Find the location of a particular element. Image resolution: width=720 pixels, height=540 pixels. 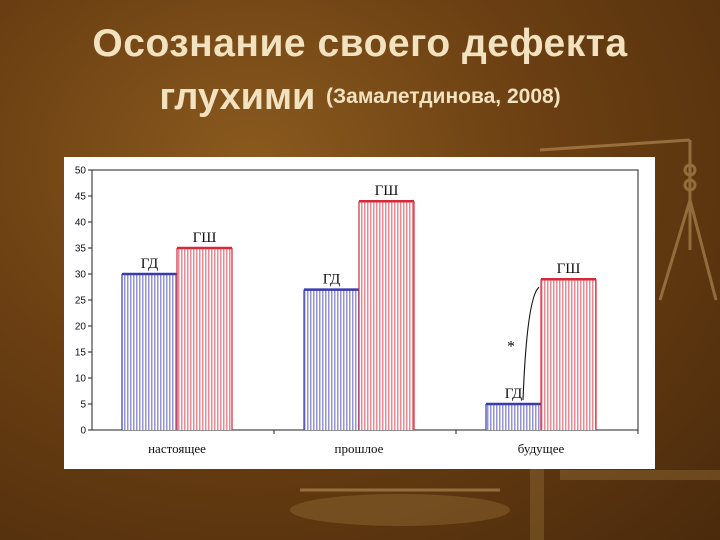

y-tick-label: 40 is located at coordinates (81, 223).